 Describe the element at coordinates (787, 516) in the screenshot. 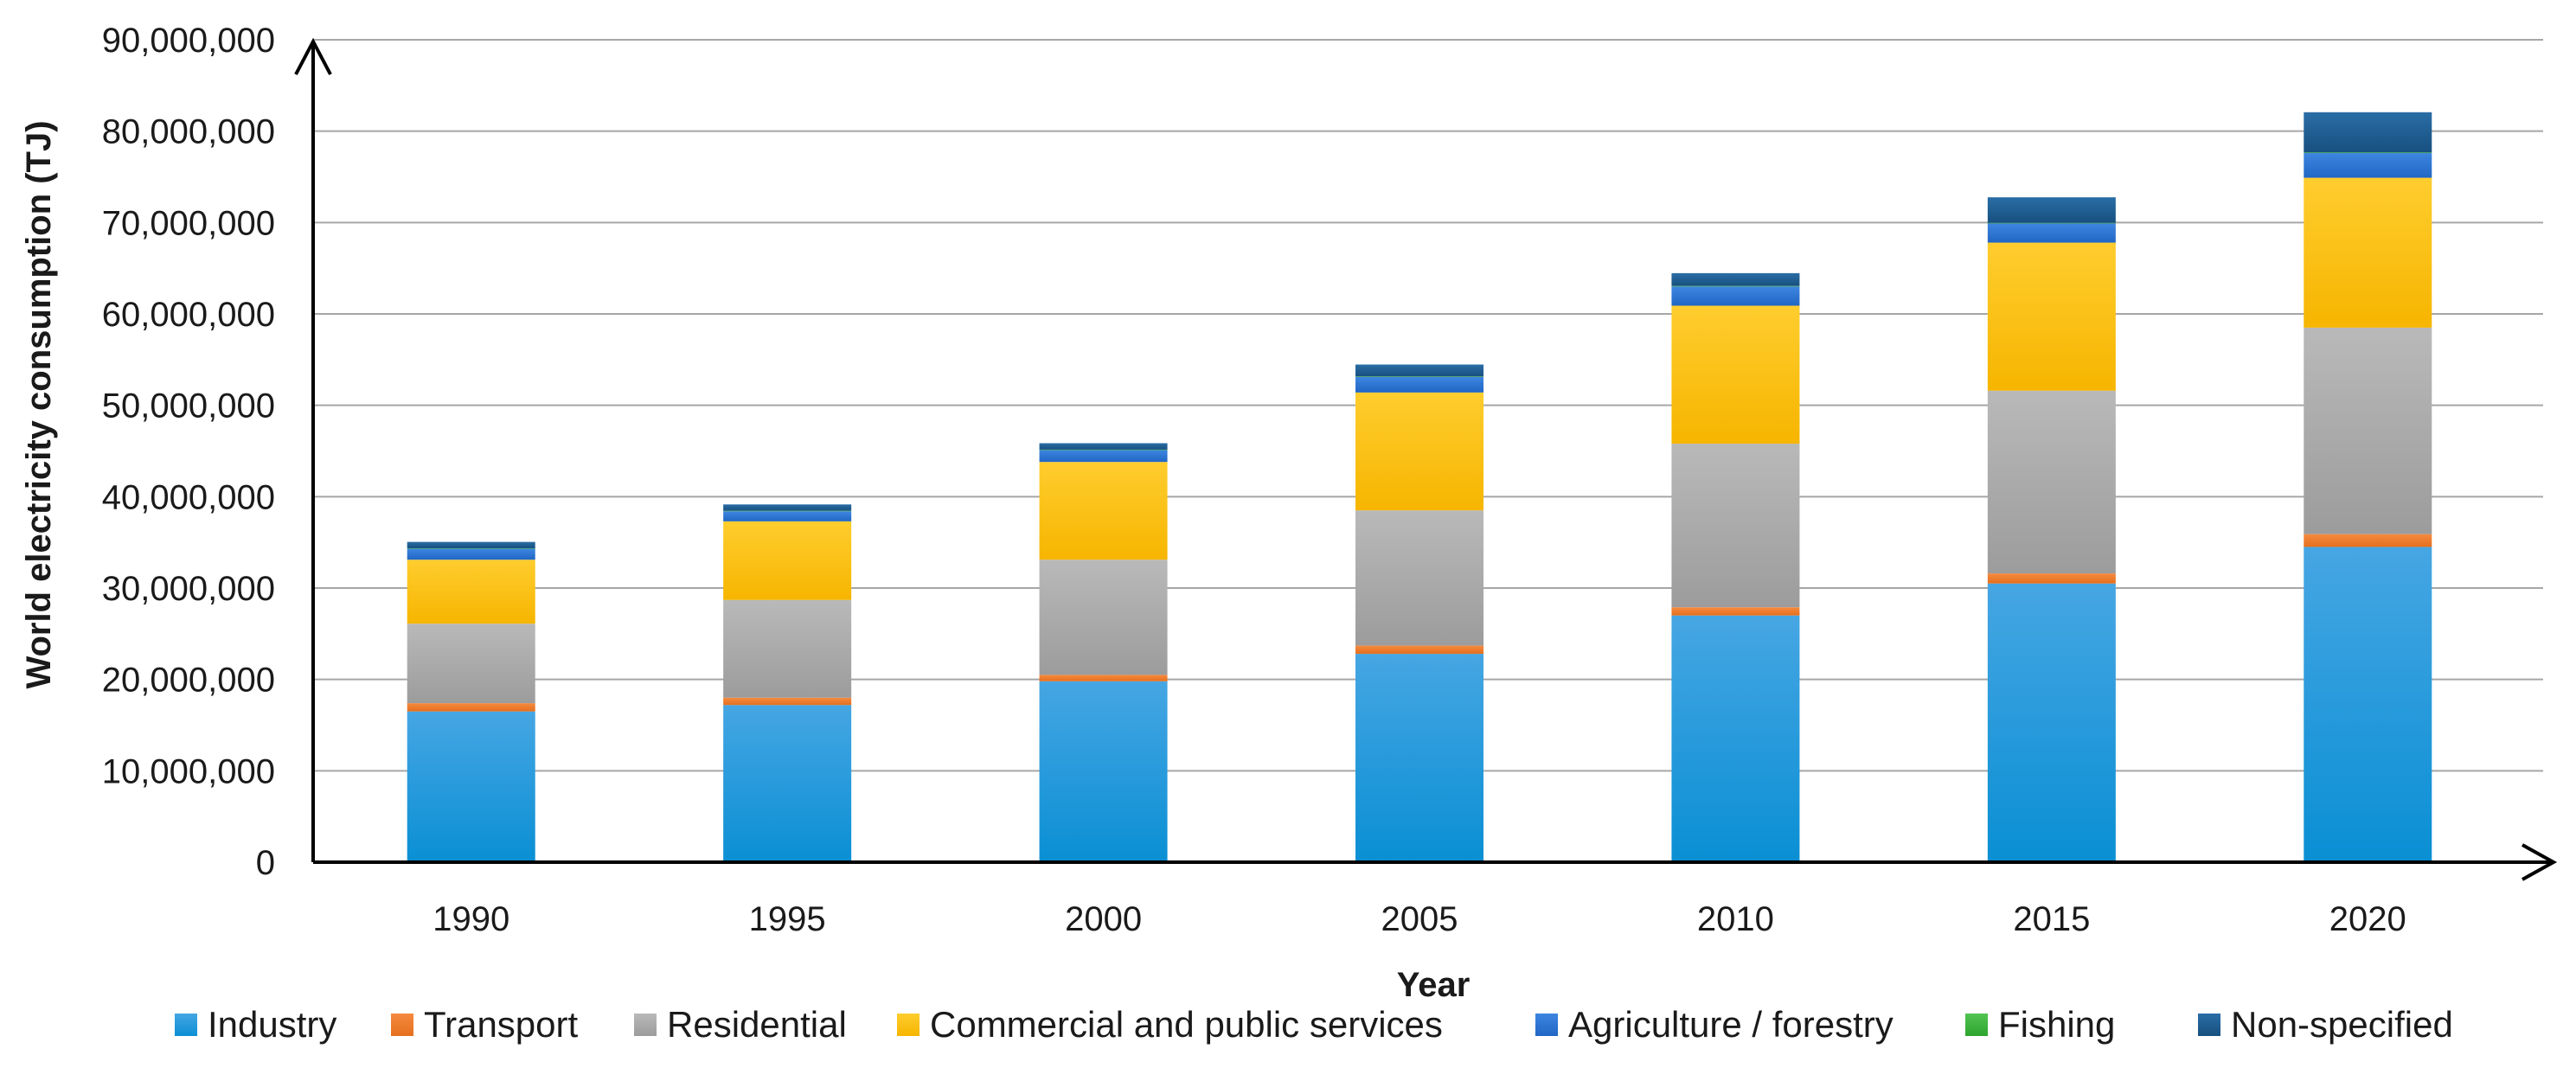

I see `bar-agriculture-forestry-1995` at that location.